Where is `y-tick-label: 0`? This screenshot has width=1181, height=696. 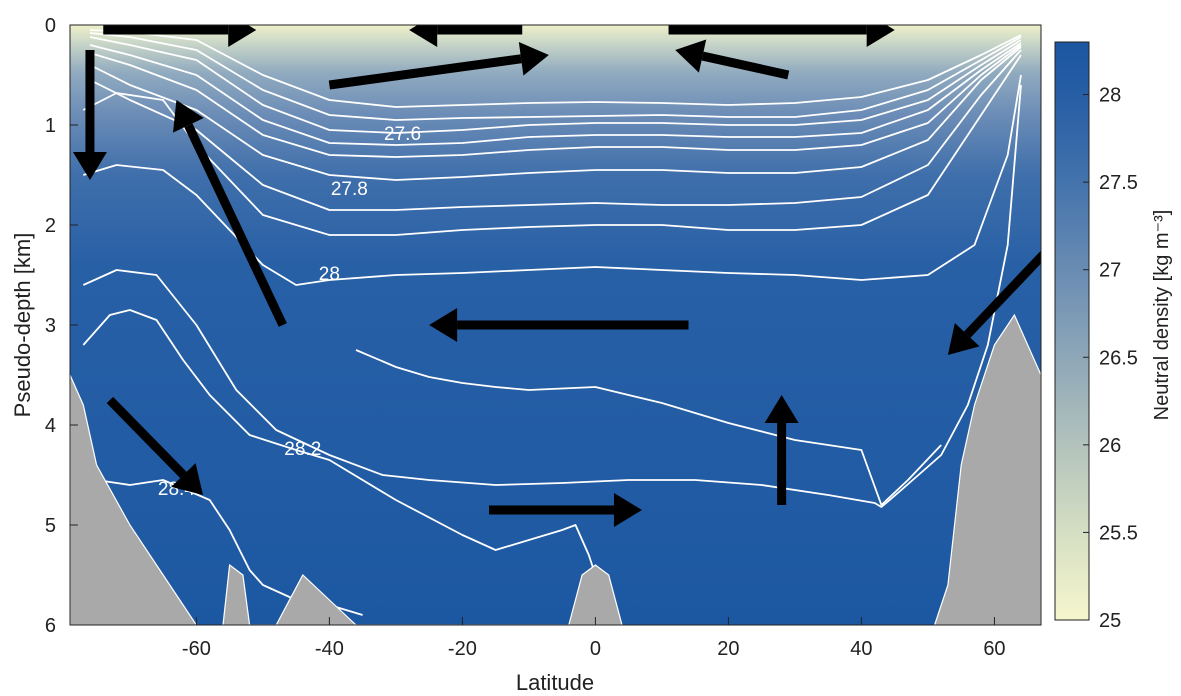 y-tick-label: 0 is located at coordinates (50, 26).